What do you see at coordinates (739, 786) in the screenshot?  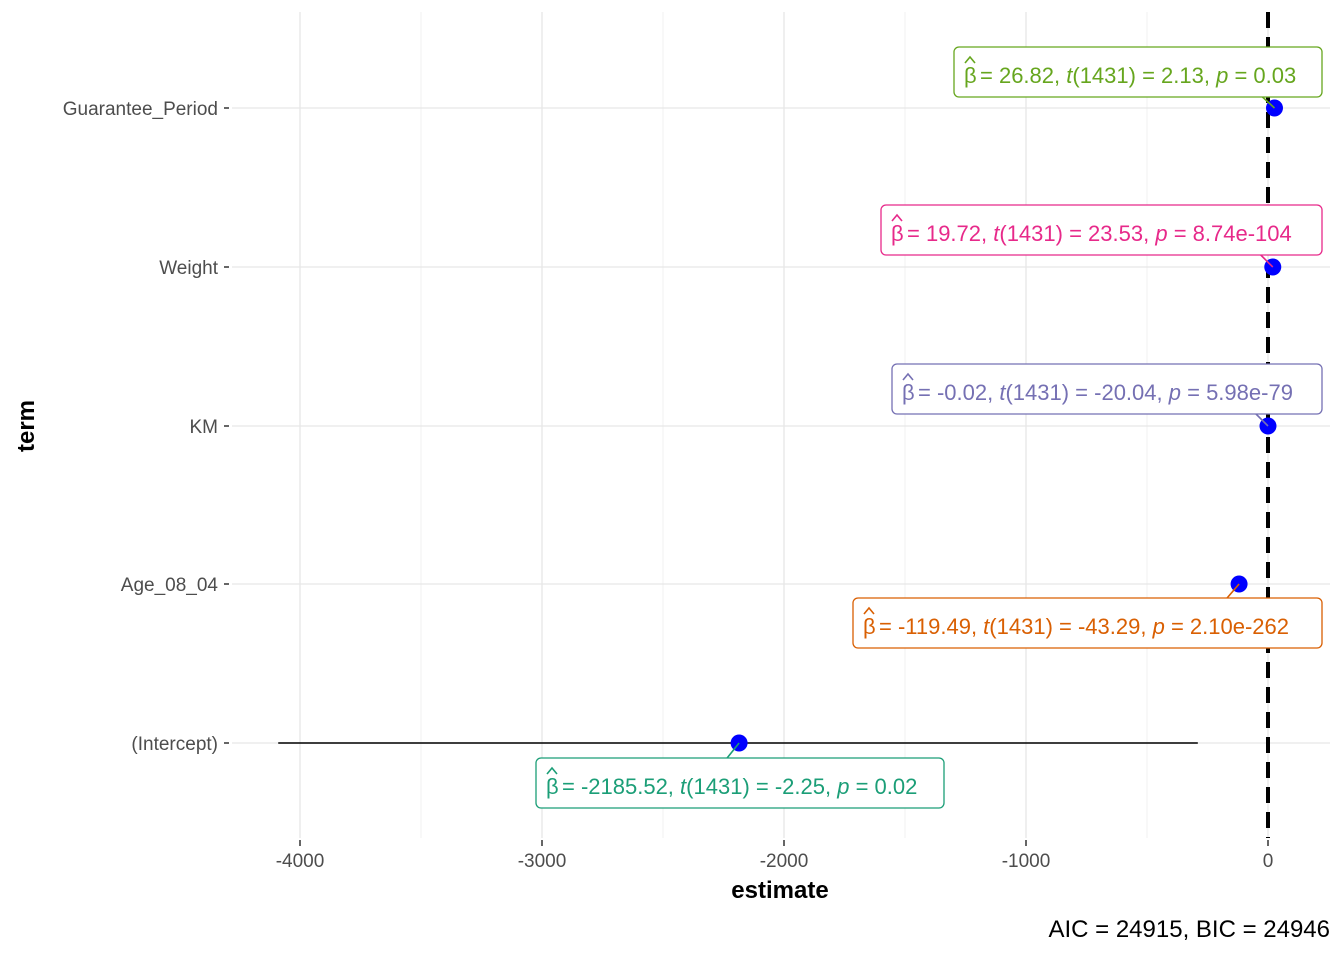 I see `coefficient-label: = -2185.52, t(1431) = -2.25, p = 0.02` at bounding box center [739, 786].